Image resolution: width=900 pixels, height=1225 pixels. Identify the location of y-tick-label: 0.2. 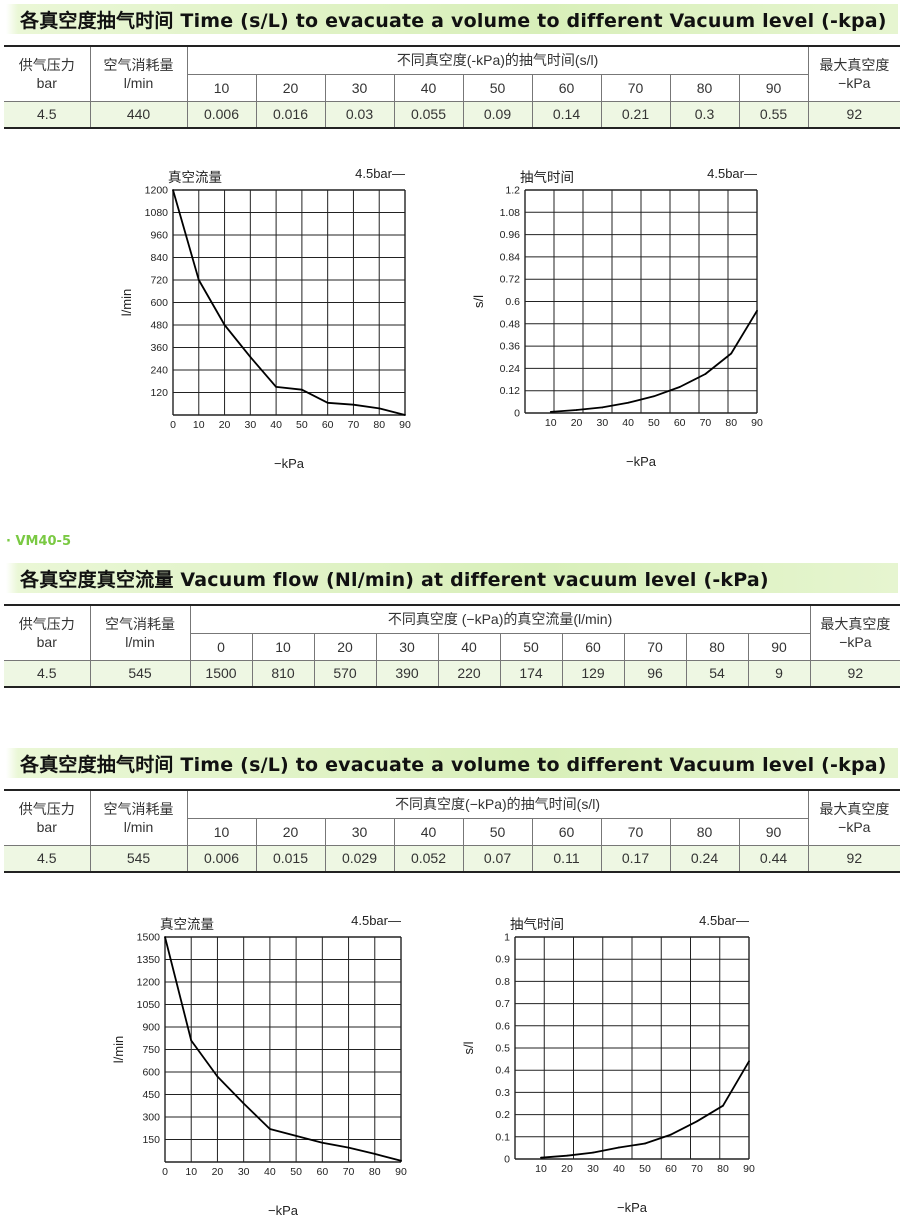
(502, 1115).